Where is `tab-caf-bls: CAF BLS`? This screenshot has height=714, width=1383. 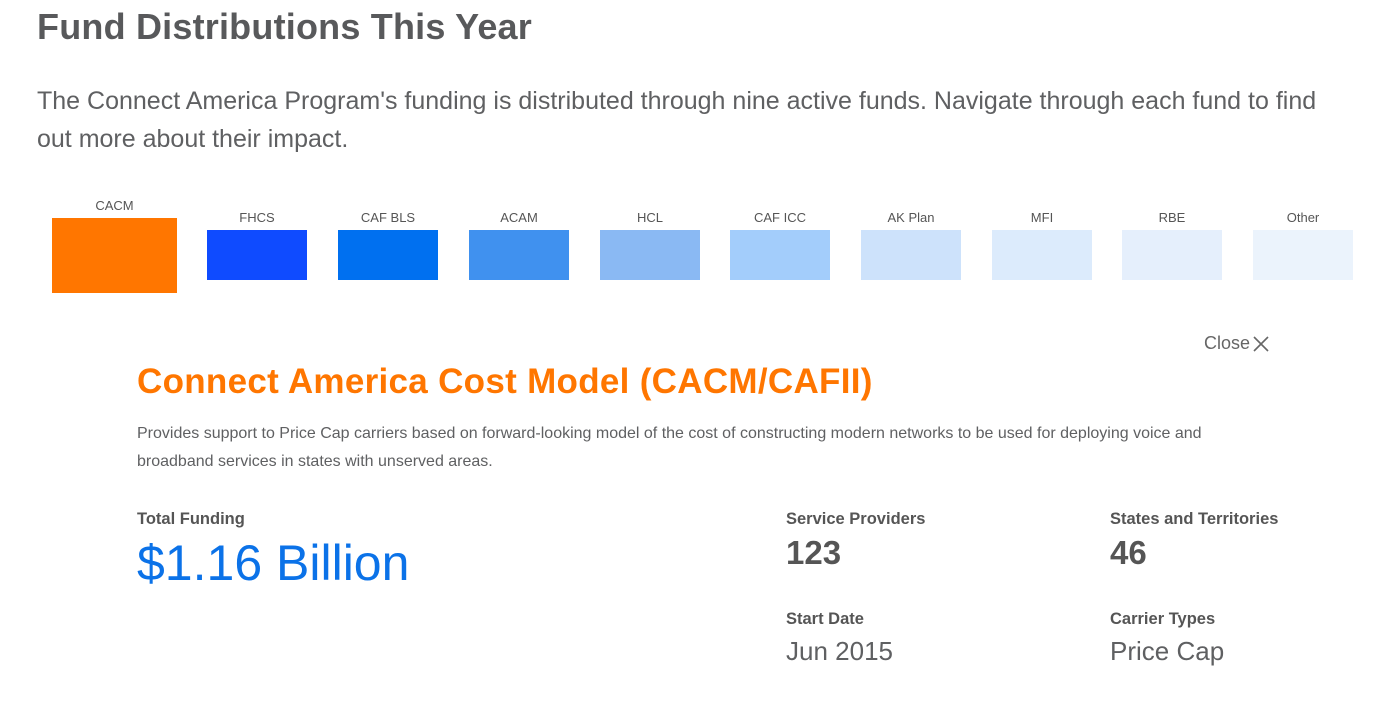
tab-caf-bls: CAF BLS is located at coordinates (388, 245).